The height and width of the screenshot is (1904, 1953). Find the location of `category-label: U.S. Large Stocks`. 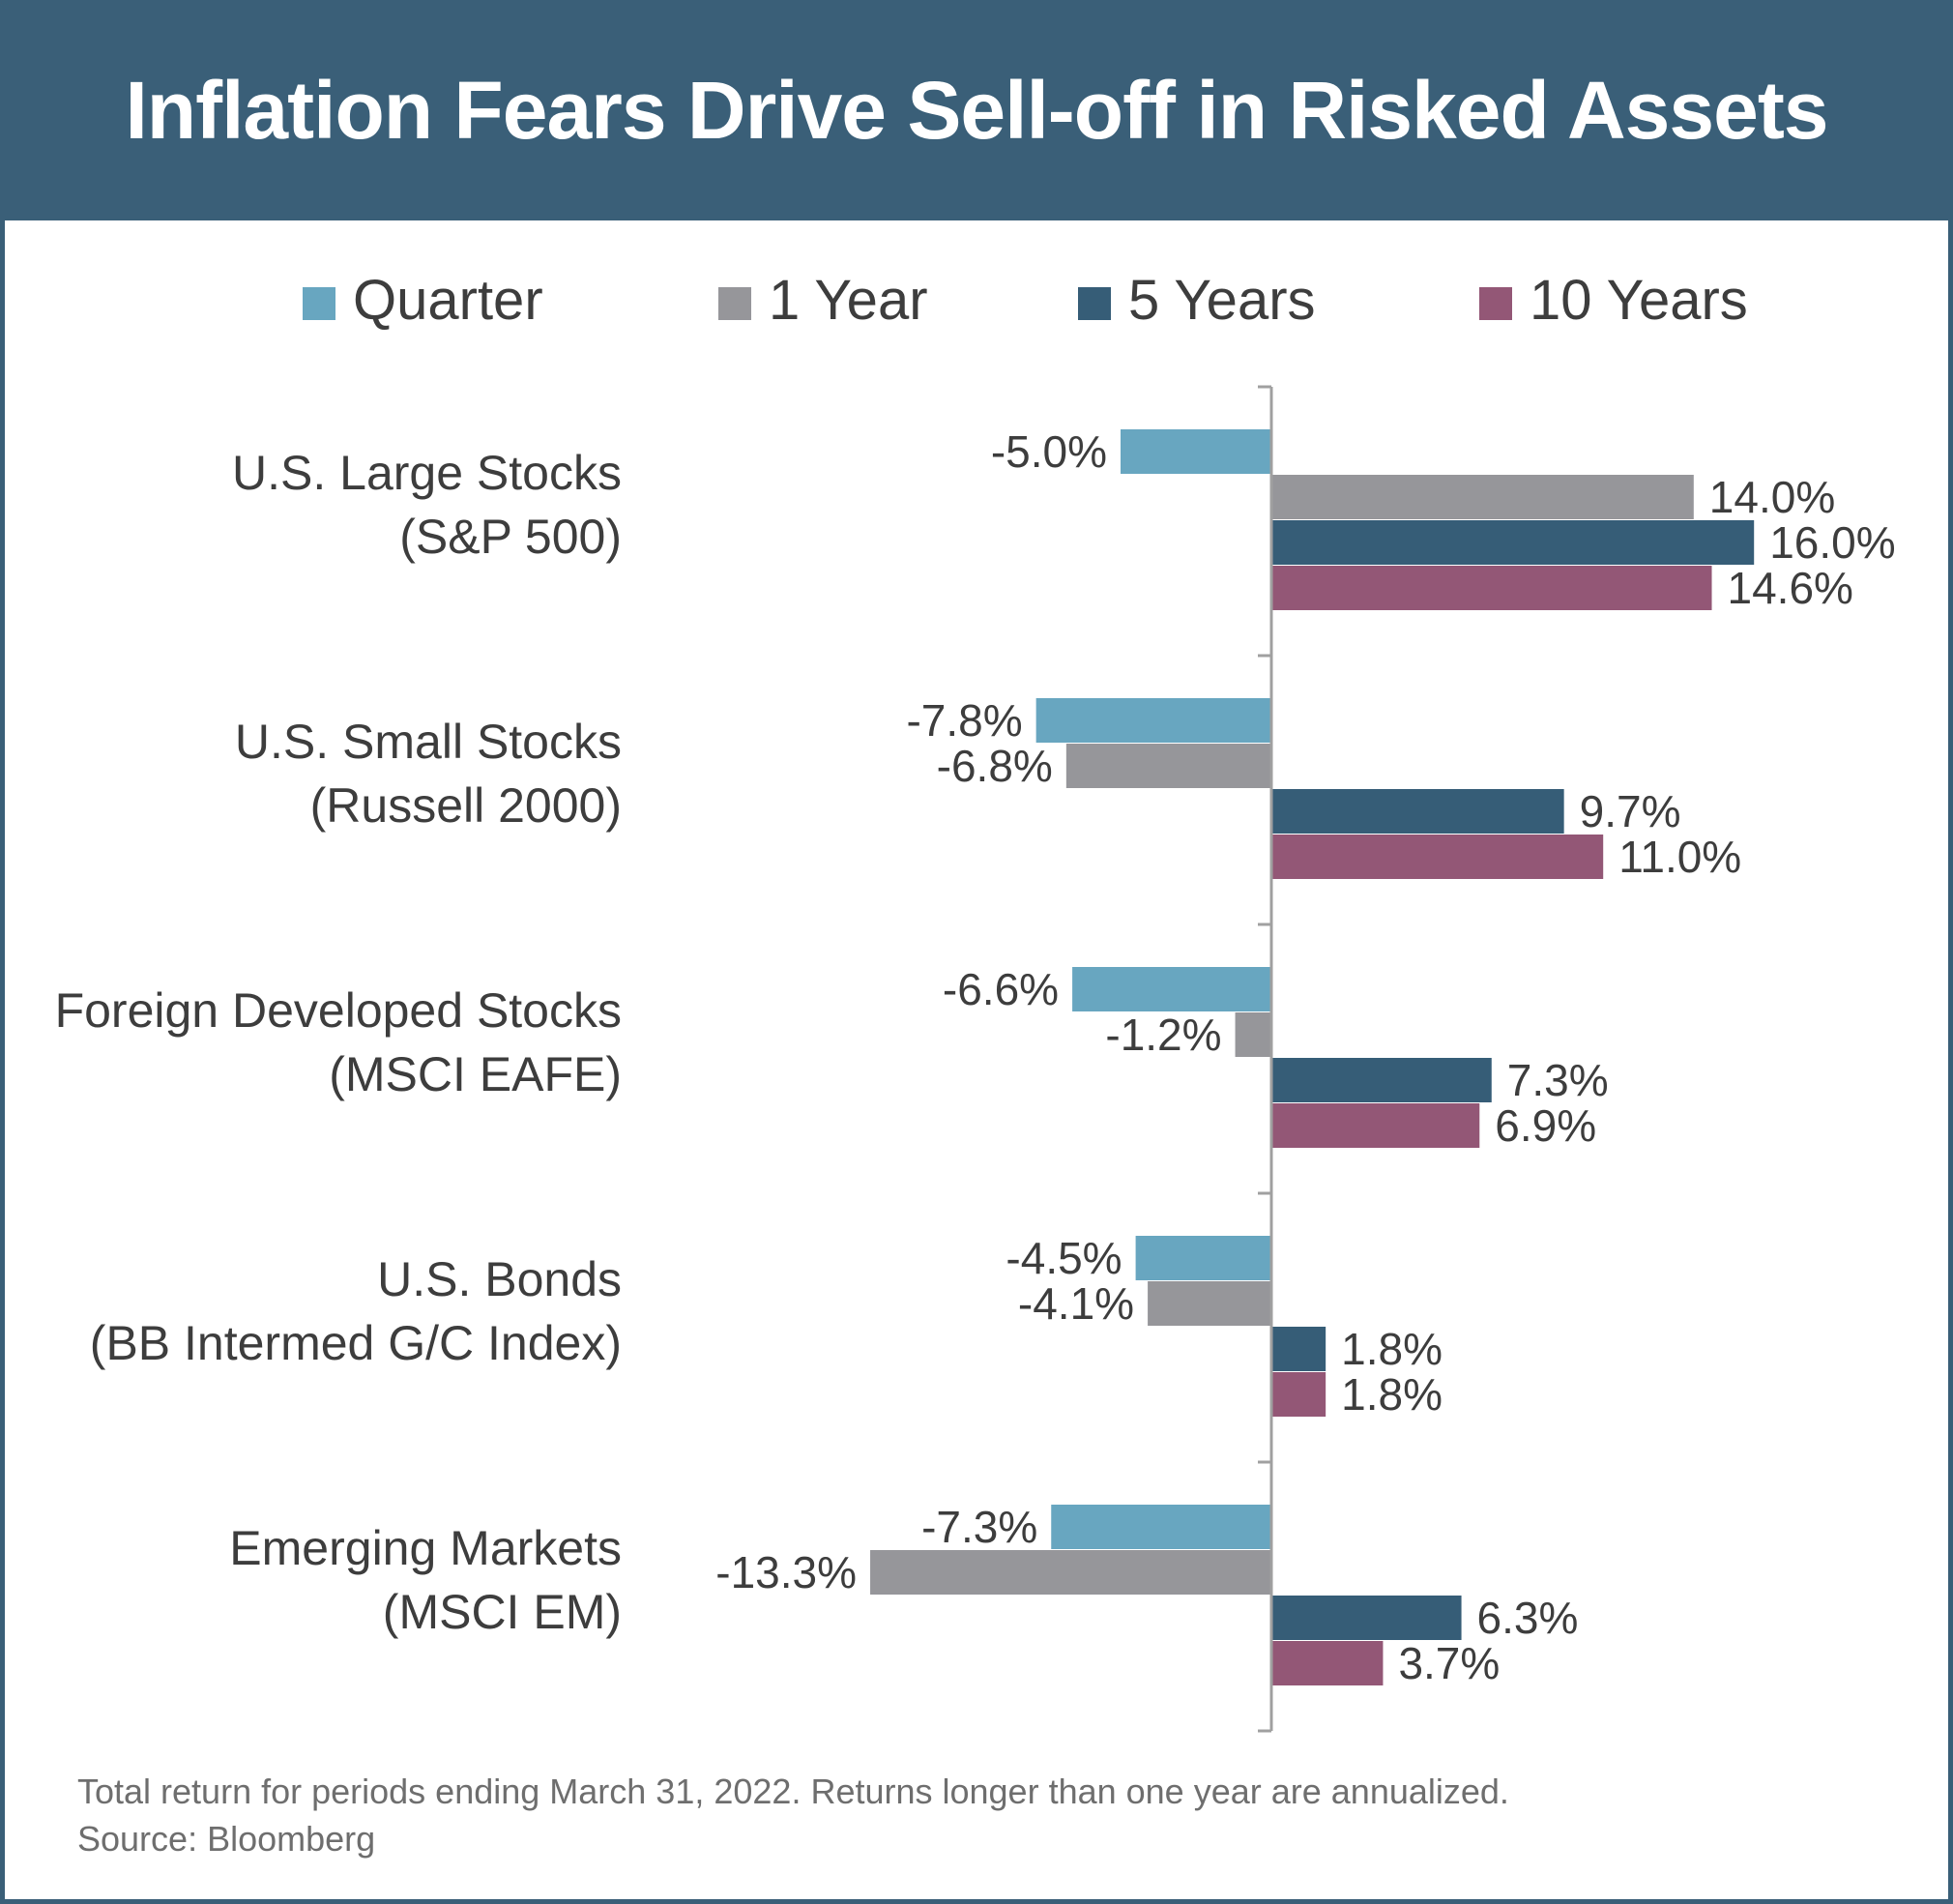

category-label: U.S. Large Stocks is located at coordinates (427, 473).